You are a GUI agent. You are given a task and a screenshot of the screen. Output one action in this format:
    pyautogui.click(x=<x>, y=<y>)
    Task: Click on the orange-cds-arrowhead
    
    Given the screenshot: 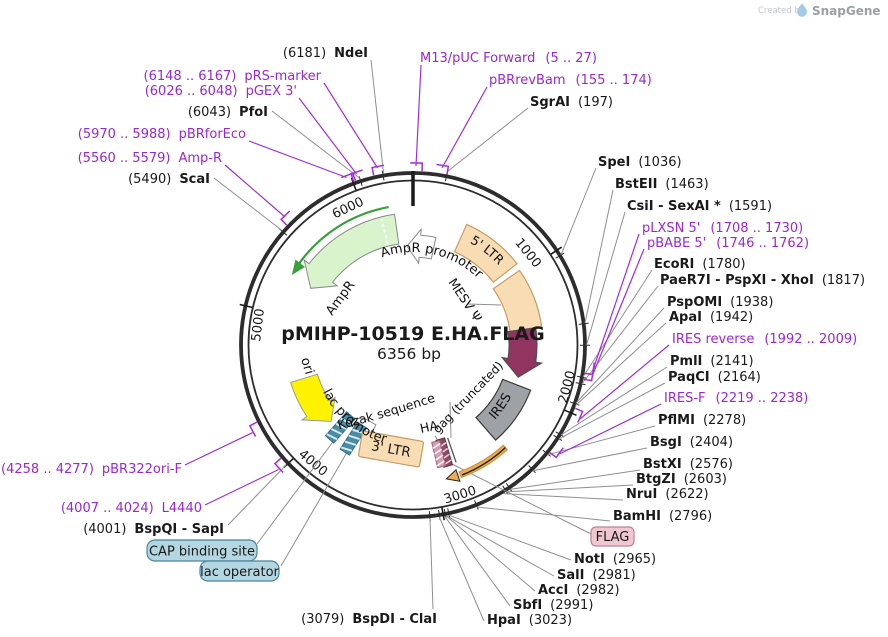 What is the action you would take?
    pyautogui.click(x=453, y=475)
    